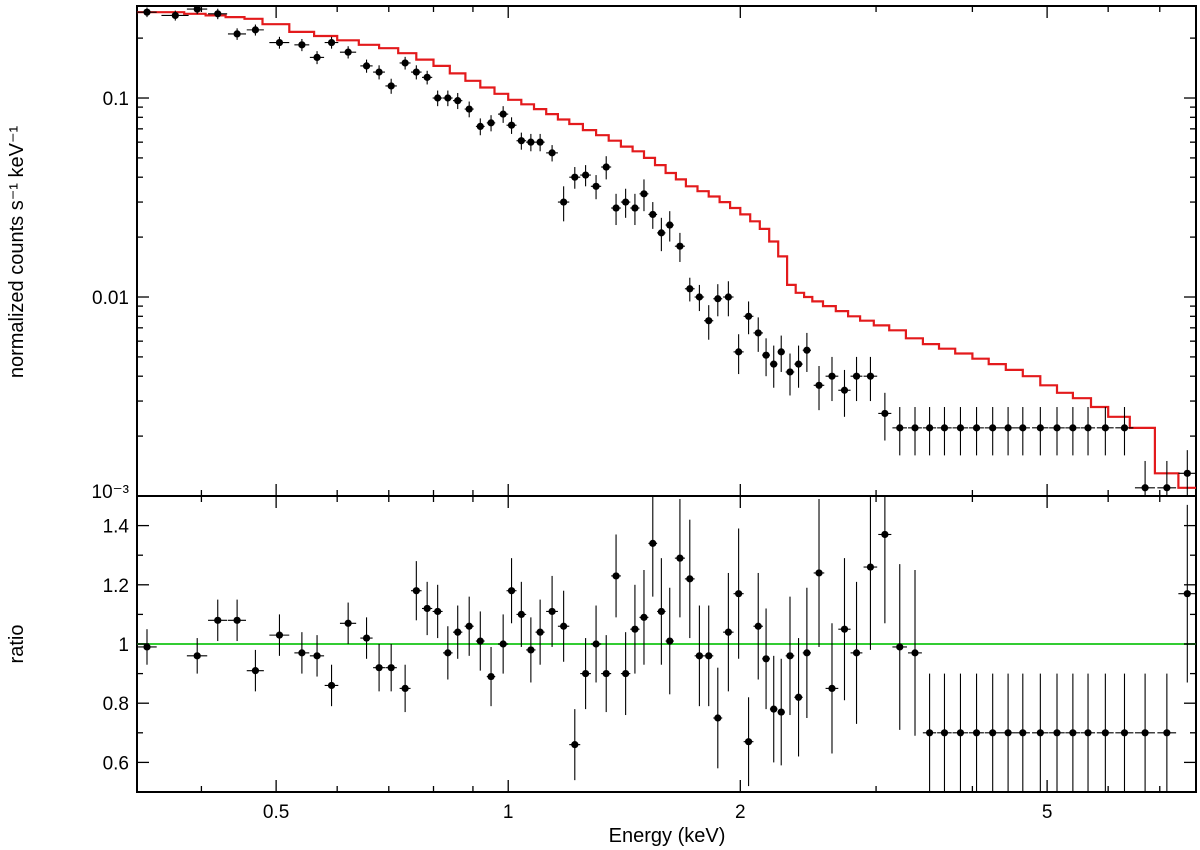 Image resolution: width=1200 pixels, height=850 pixels. What do you see at coordinates (667, 836) in the screenshot?
I see `x-axis-title: Energy (keV)` at bounding box center [667, 836].